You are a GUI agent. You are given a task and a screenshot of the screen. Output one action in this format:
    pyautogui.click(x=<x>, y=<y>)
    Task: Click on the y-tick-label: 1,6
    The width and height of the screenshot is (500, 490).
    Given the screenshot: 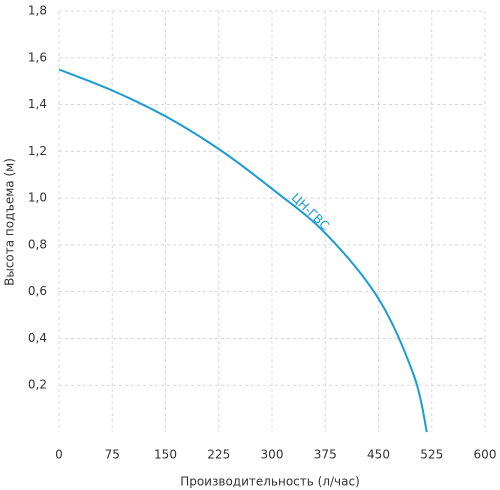 What is the action you would take?
    pyautogui.click(x=37, y=57)
    